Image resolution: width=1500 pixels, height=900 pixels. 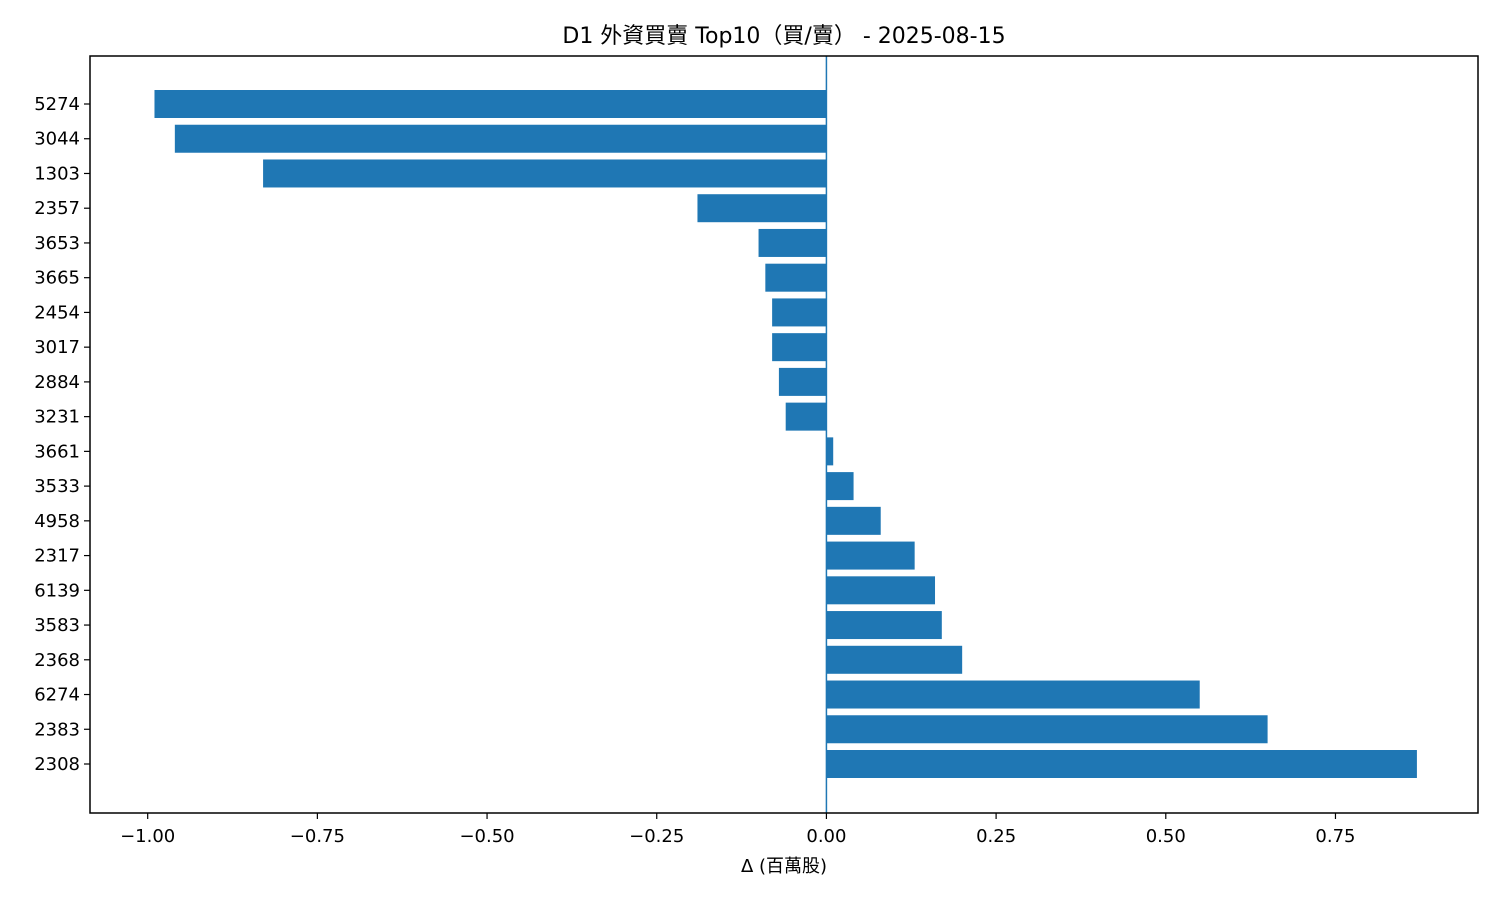 What do you see at coordinates (656, 836) in the screenshot?
I see `x-tick-label: −0.25` at bounding box center [656, 836].